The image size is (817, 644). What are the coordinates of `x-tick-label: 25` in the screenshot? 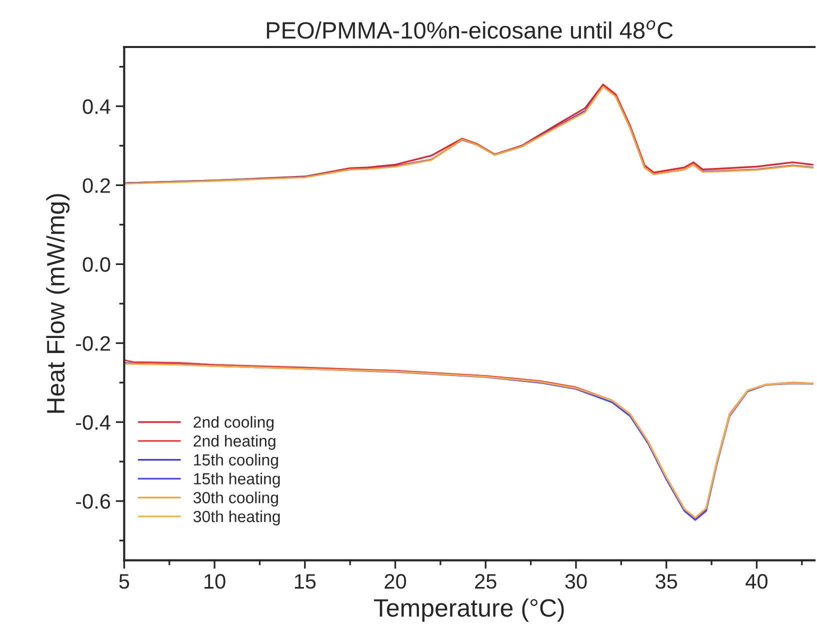 It's located at (485, 581).